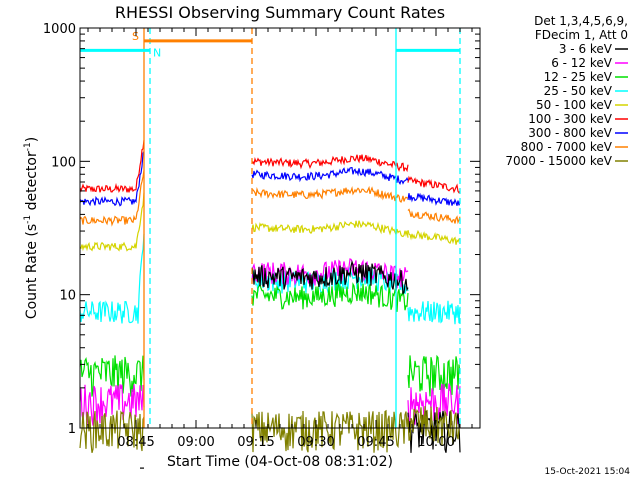 Image resolution: width=640 pixels, height=480 pixels. Describe the element at coordinates (32, 139) in the screenshot. I see `y-axis-label-part: )` at that location.